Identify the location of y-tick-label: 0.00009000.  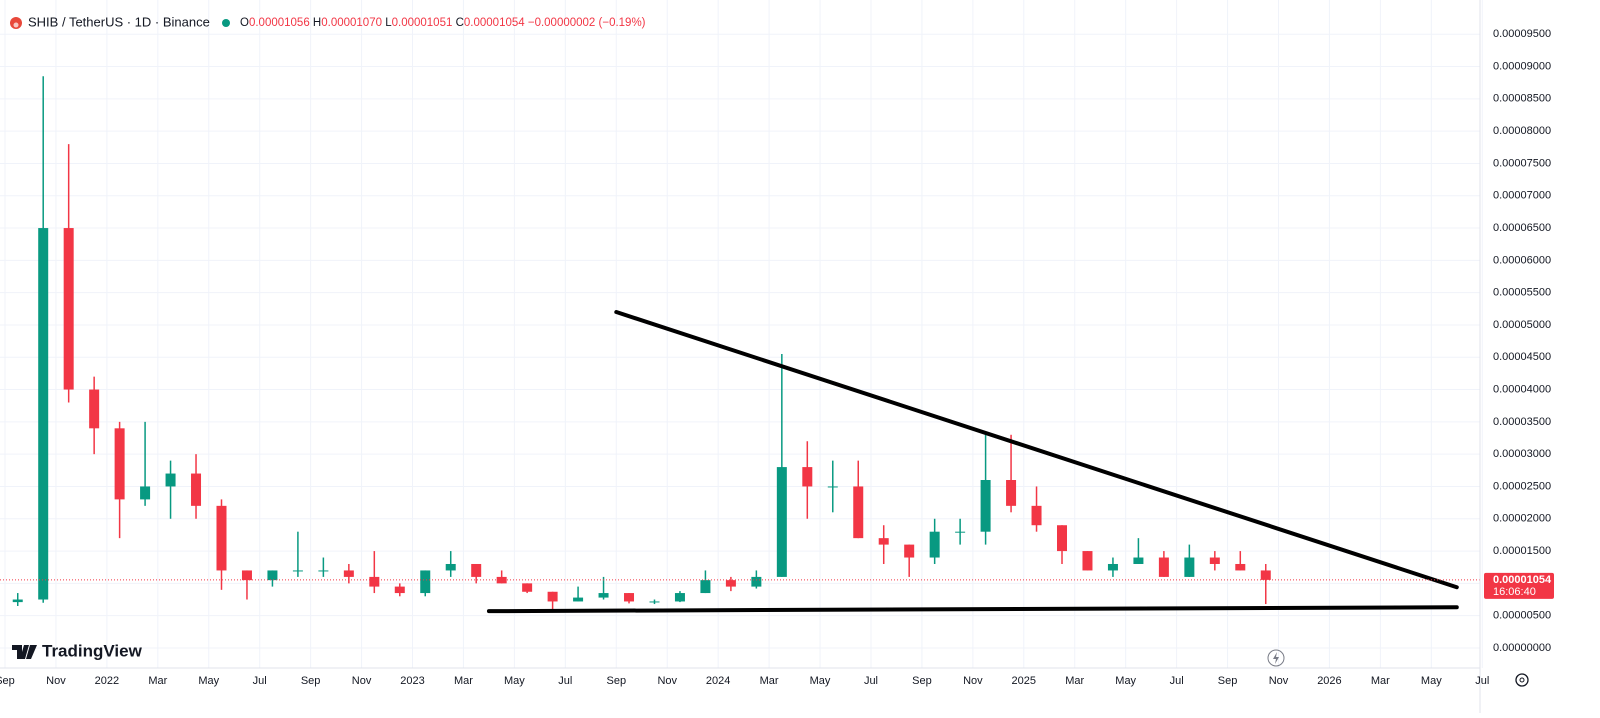
(1522, 66).